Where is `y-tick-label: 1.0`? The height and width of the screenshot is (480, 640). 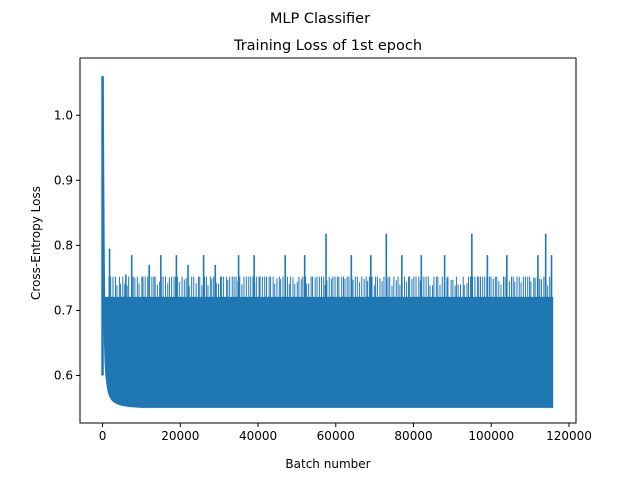
y-tick-label: 1.0 is located at coordinates (63, 115).